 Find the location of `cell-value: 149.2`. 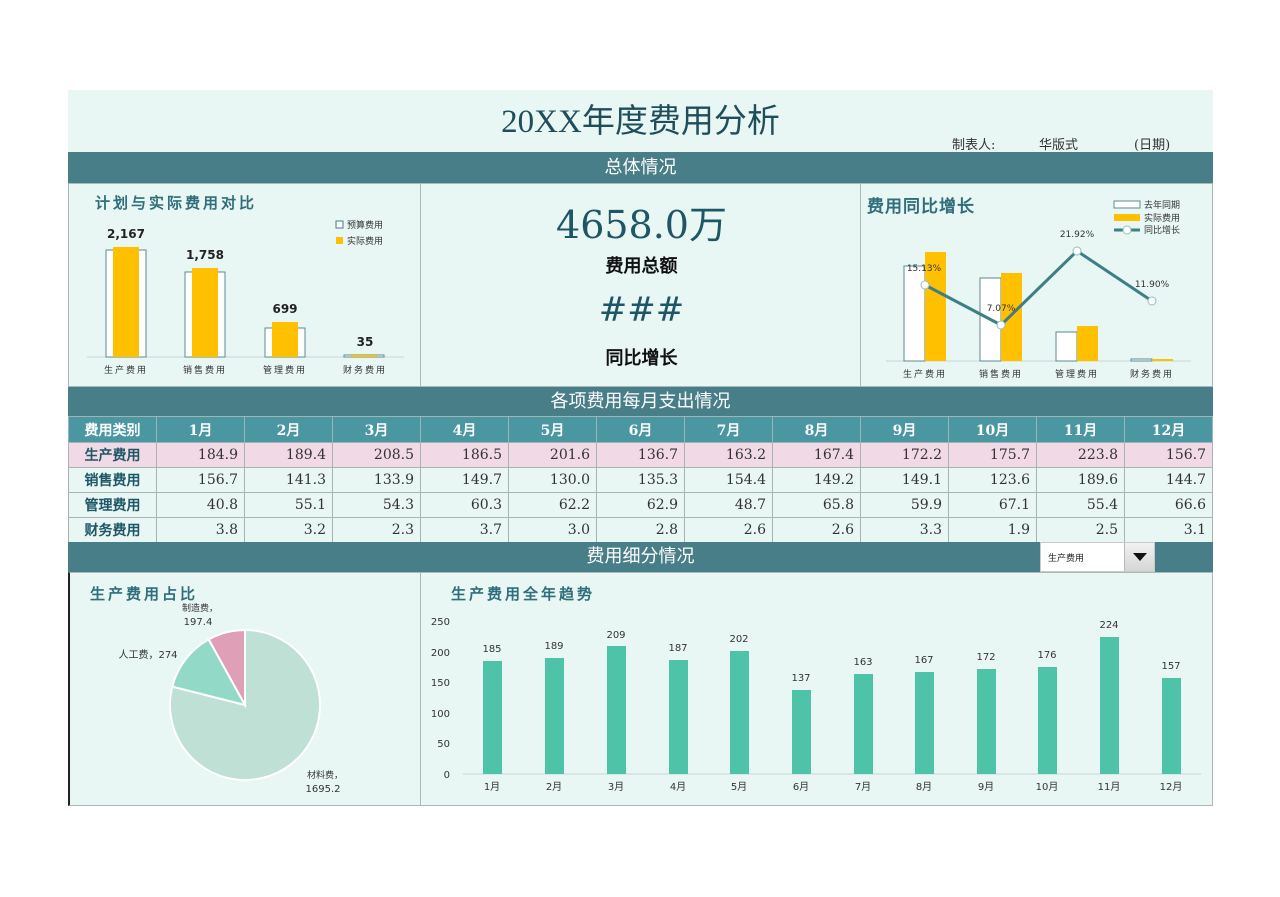

cell-value: 149.2 is located at coordinates (816, 480).